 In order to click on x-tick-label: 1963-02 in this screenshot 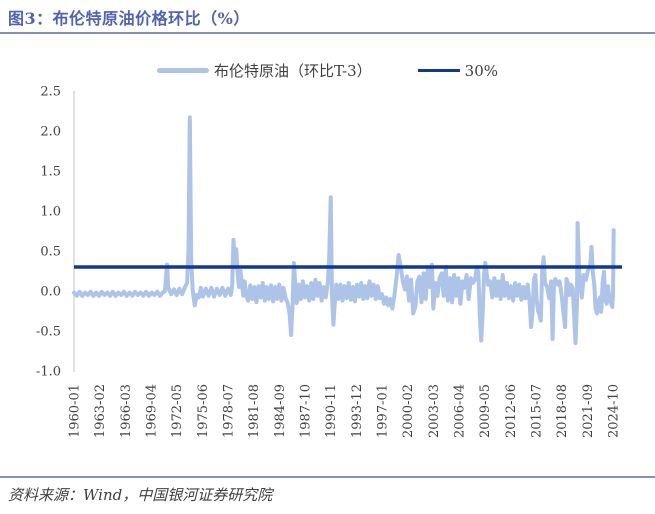, I will do `click(100, 411)`.